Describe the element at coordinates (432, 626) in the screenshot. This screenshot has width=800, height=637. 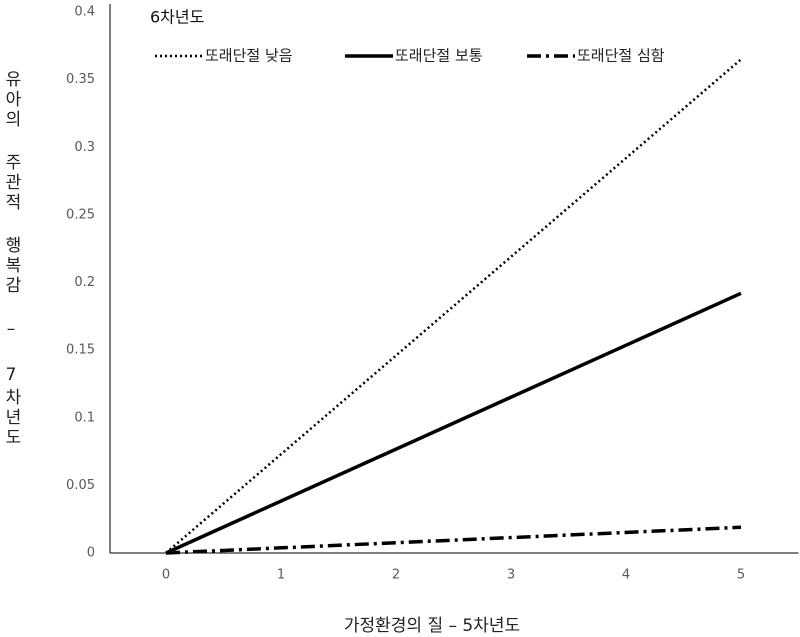
I see `x-axis-label: 가정환경의 질 – 5차년도` at that location.